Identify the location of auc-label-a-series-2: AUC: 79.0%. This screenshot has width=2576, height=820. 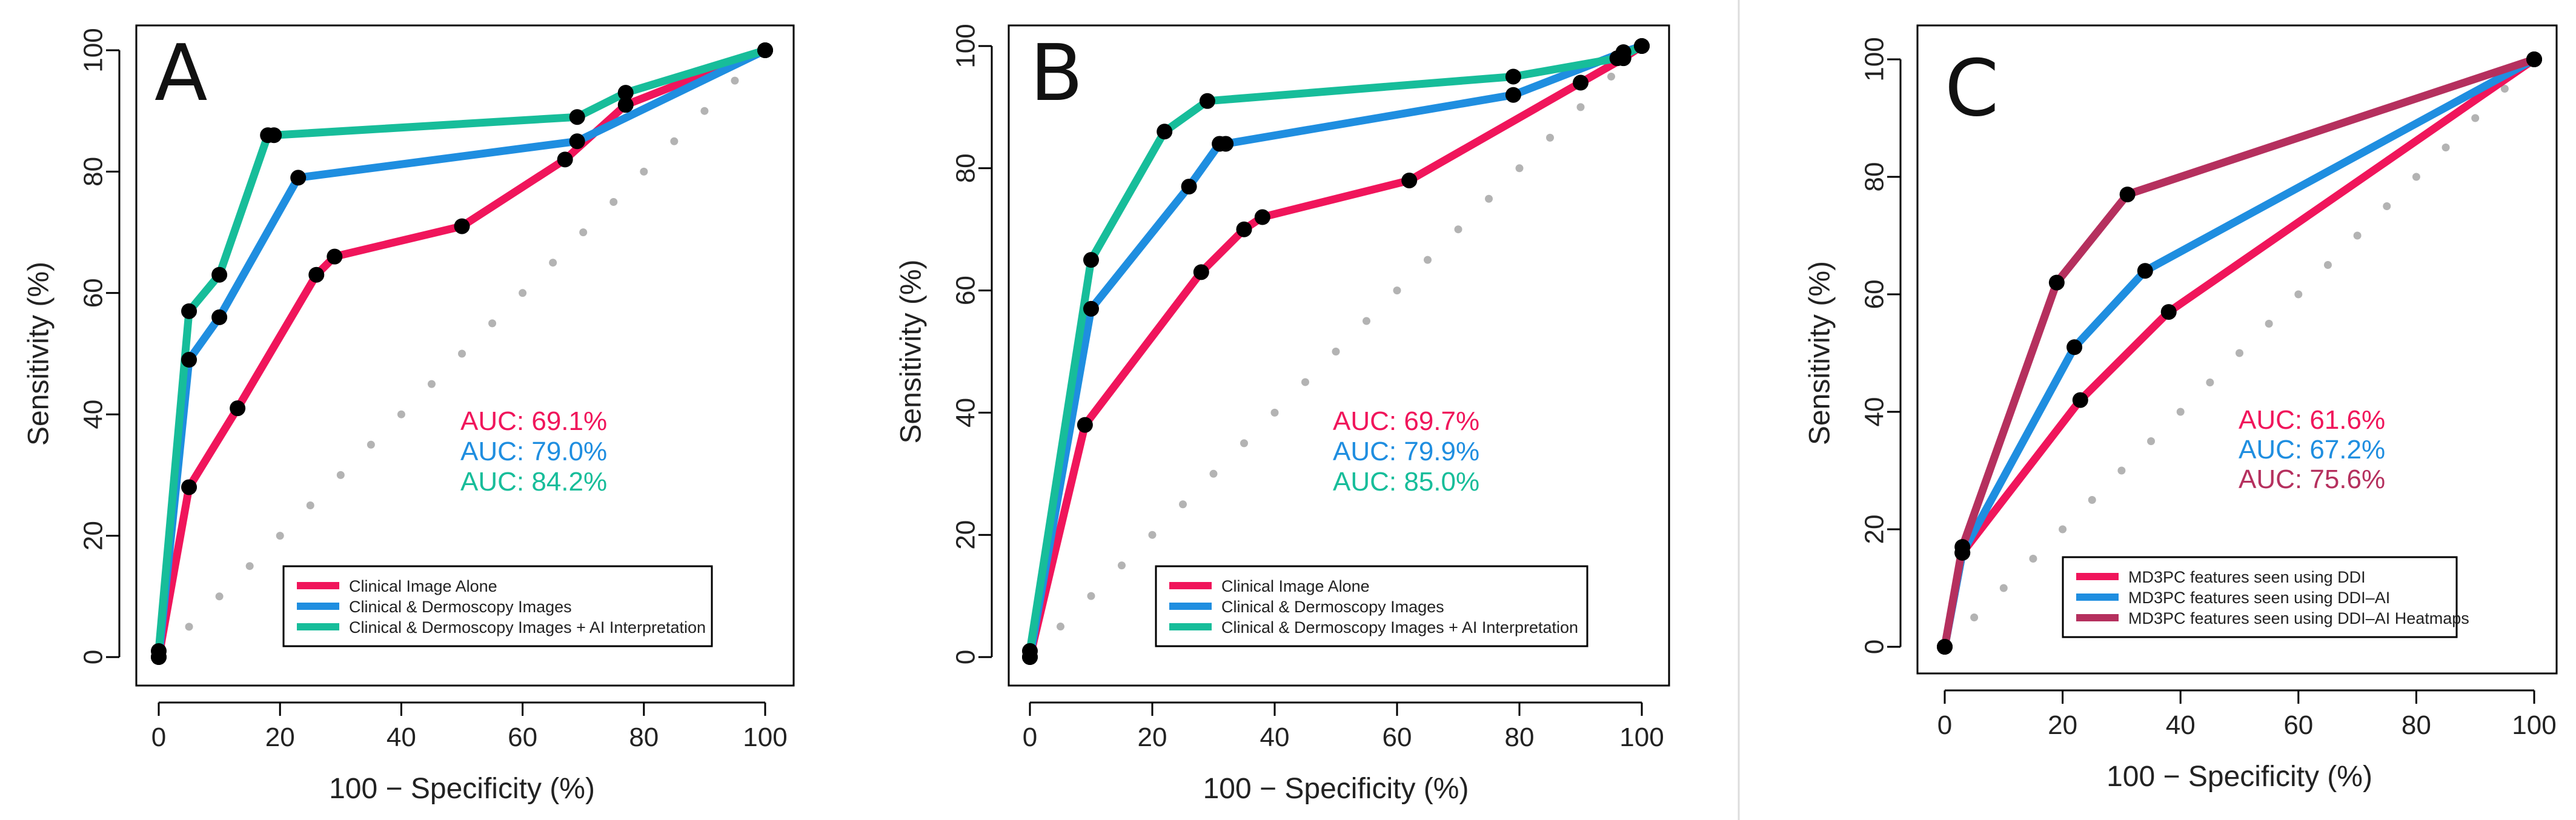
(533, 451).